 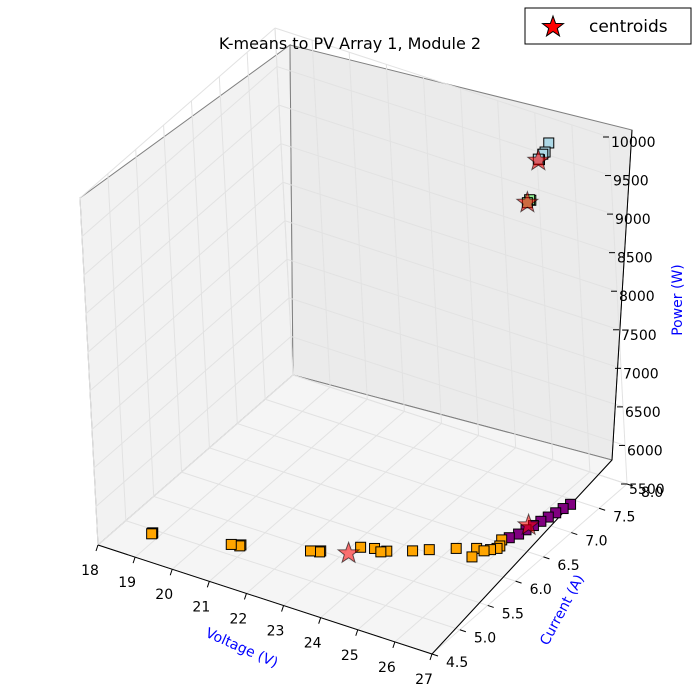 I want to click on z-axis-label: Power (W), so click(x=678, y=300).